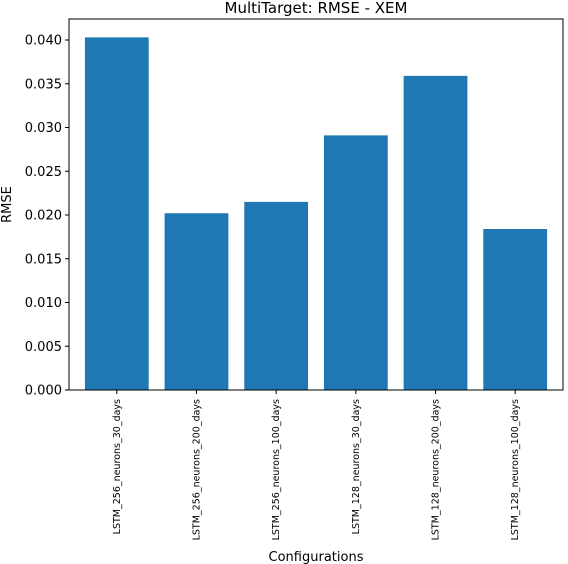 The image size is (568, 564). What do you see at coordinates (43, 84) in the screenshot?
I see `y-tick-label-8: 0.035` at bounding box center [43, 84].